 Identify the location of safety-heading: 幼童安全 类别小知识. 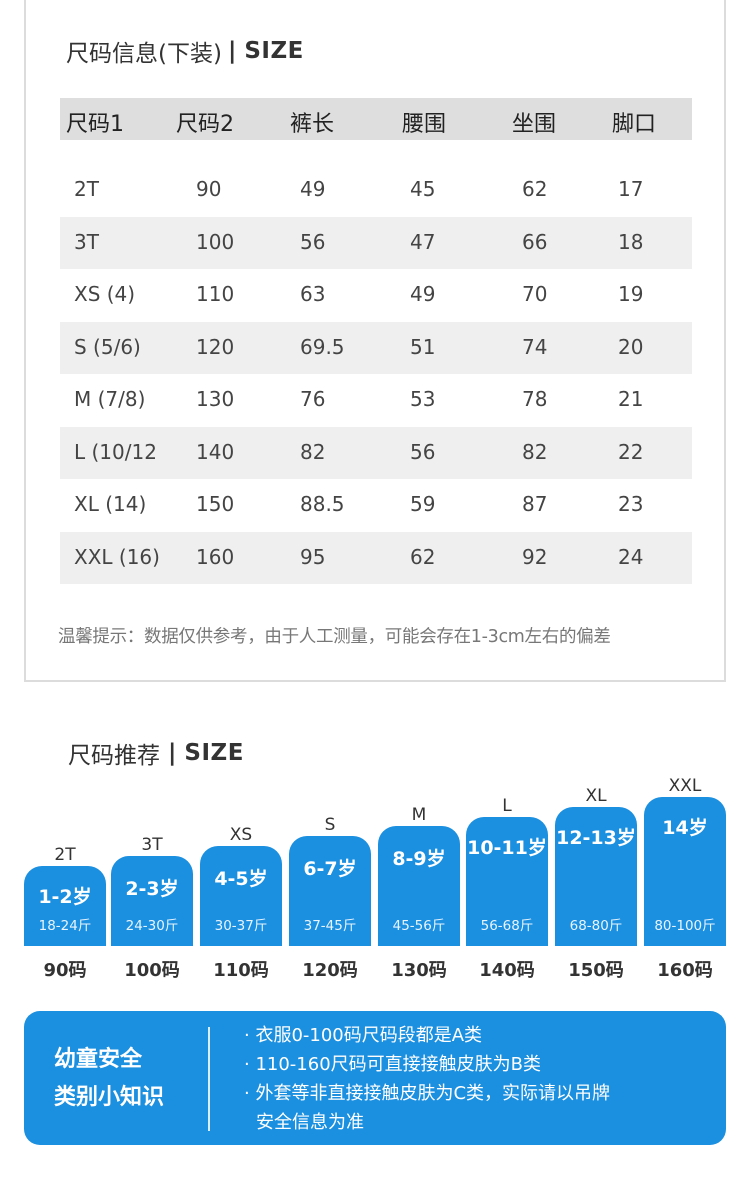
(109, 1079).